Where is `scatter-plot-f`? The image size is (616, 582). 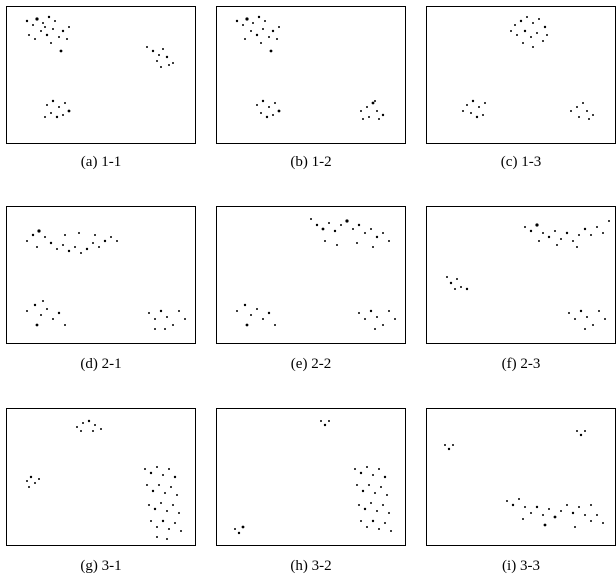 scatter-plot-f is located at coordinates (521, 275).